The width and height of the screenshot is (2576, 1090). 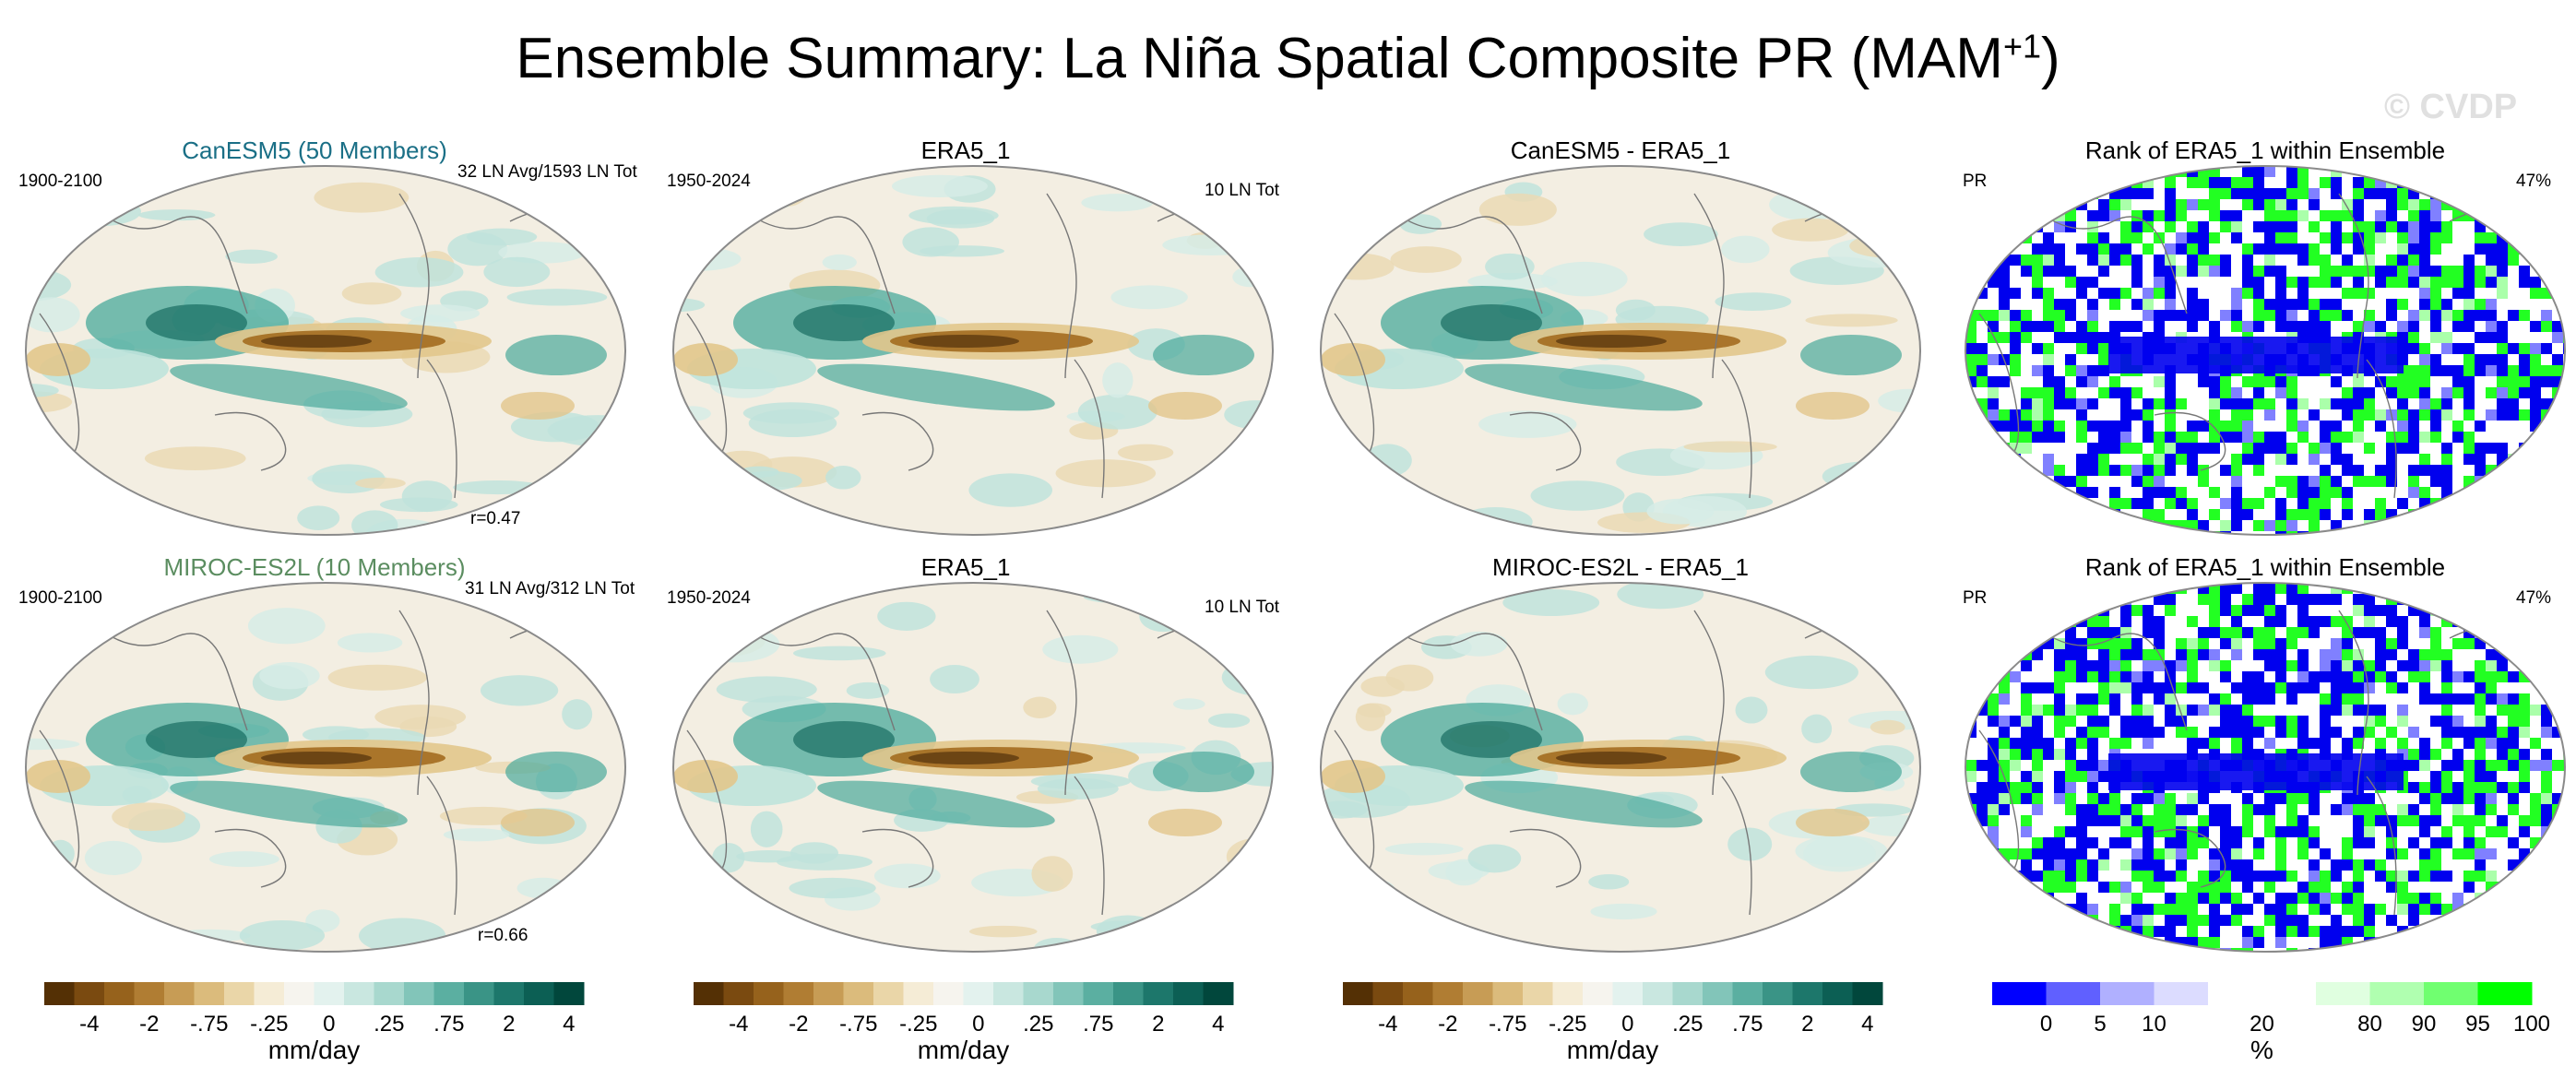 What do you see at coordinates (315, 1050) in the screenshot?
I see `colorbar-unit-label: mm/day` at bounding box center [315, 1050].